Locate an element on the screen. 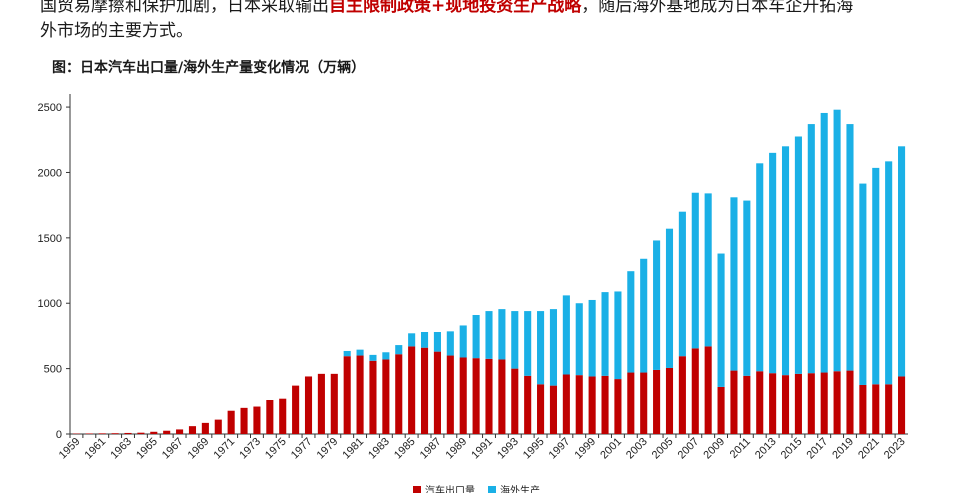 The height and width of the screenshot is (493, 960). x-tick-label: 2001 is located at coordinates (611, 449).